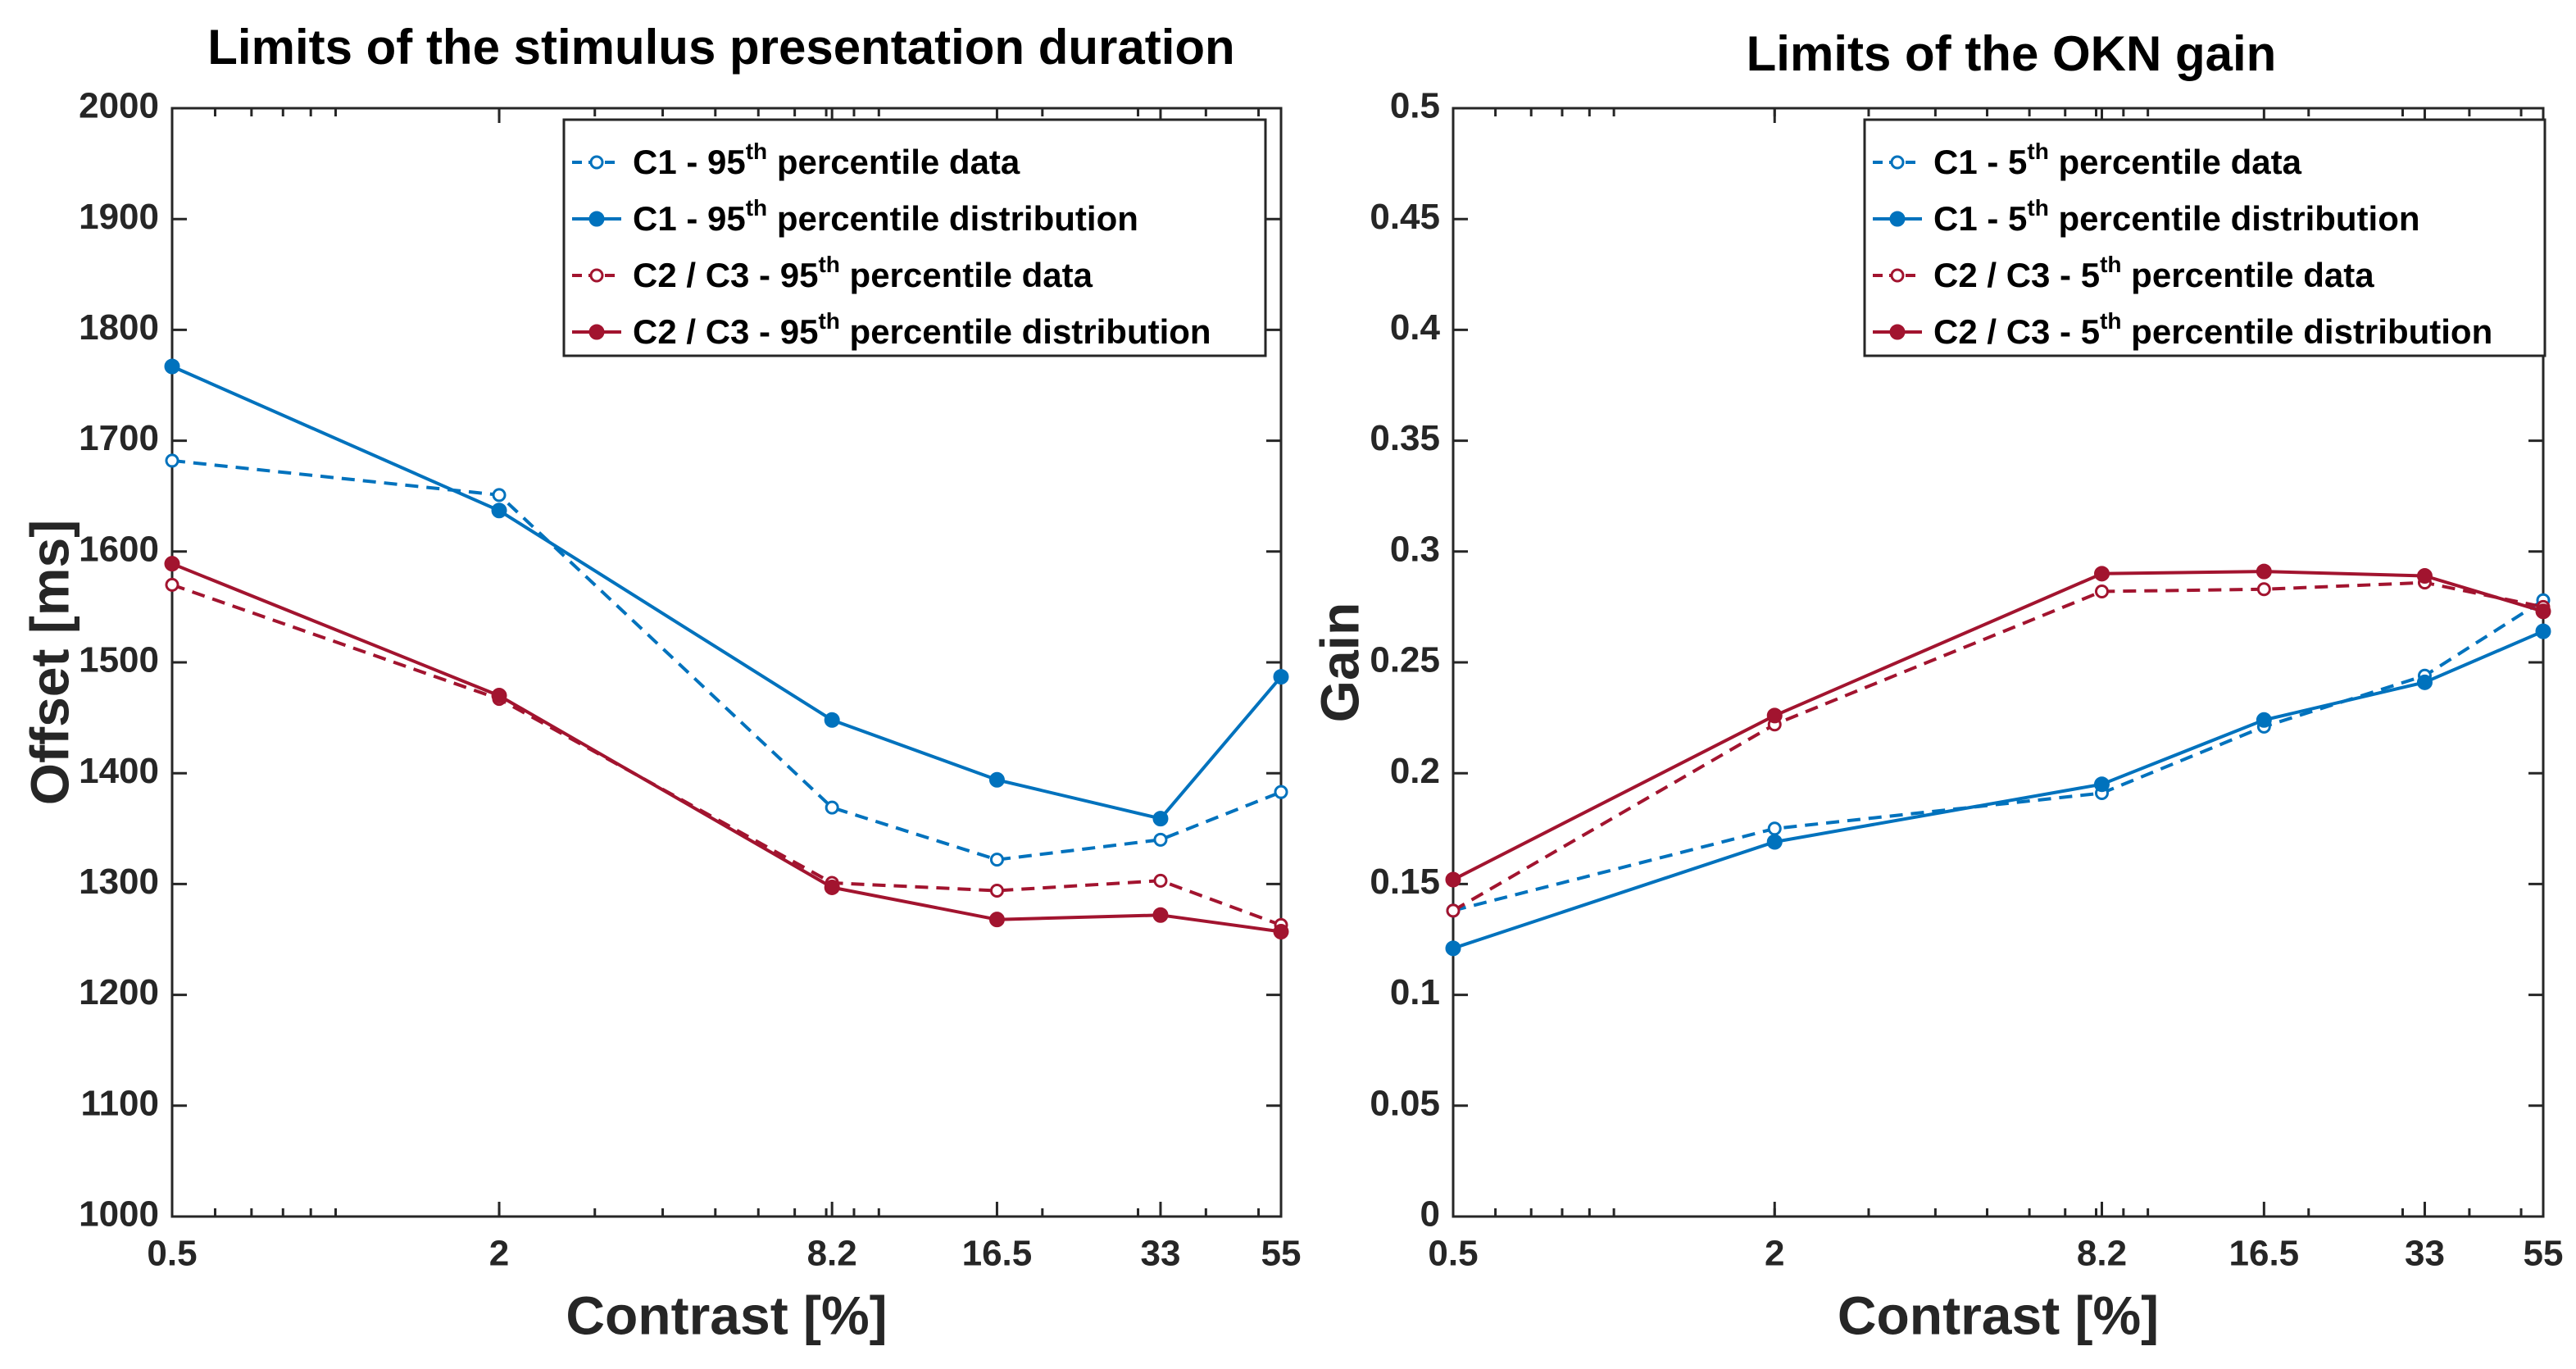 Image resolution: width=2576 pixels, height=1369 pixels. I want to click on legend-label: C1 - 5th percentile data, so click(2117, 160).